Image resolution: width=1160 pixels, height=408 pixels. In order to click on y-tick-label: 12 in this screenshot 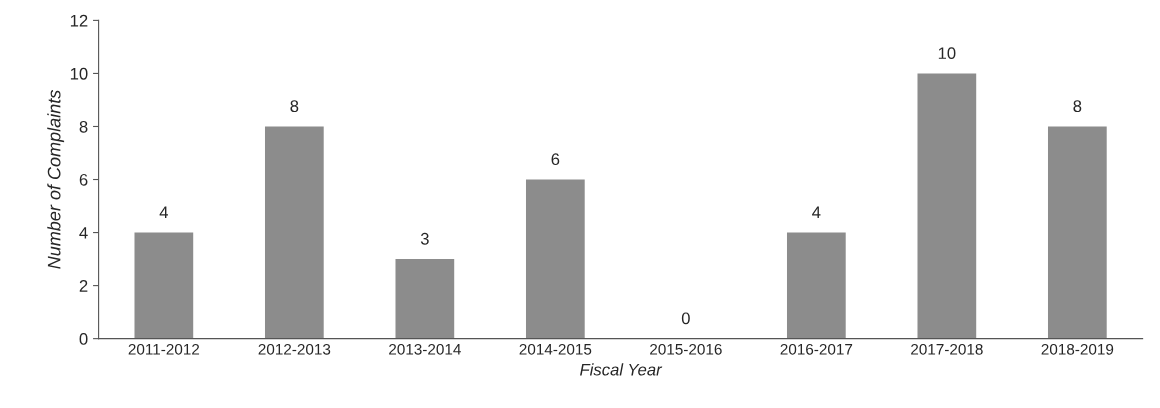, I will do `click(79, 20)`.